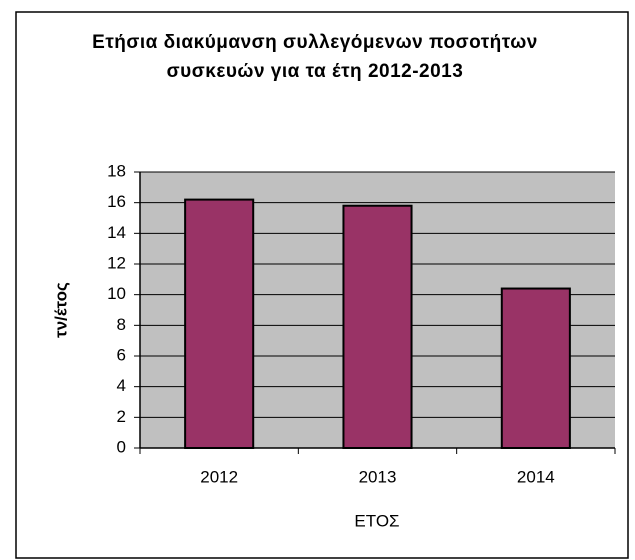 This screenshot has width=635, height=560. Describe the element at coordinates (60, 310) in the screenshot. I see `y-axis-label: τν/έτος` at that location.